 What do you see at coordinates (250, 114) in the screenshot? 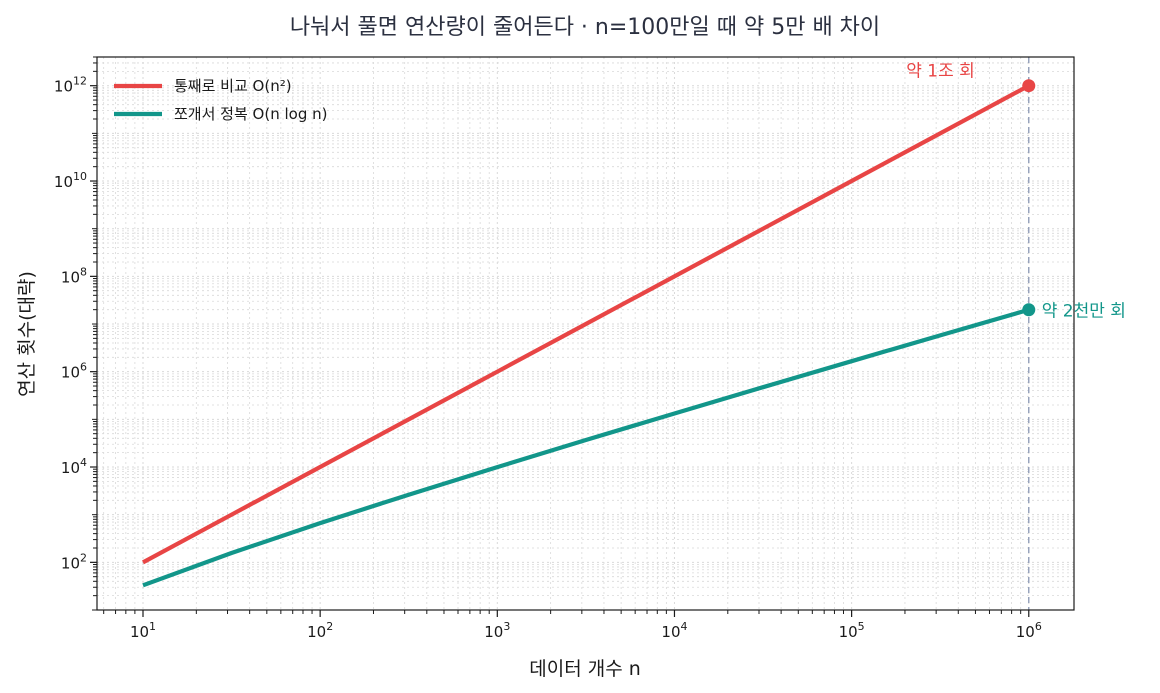
I see `legend-label-2: 쪼개서 정복 O(n log n)` at bounding box center [250, 114].